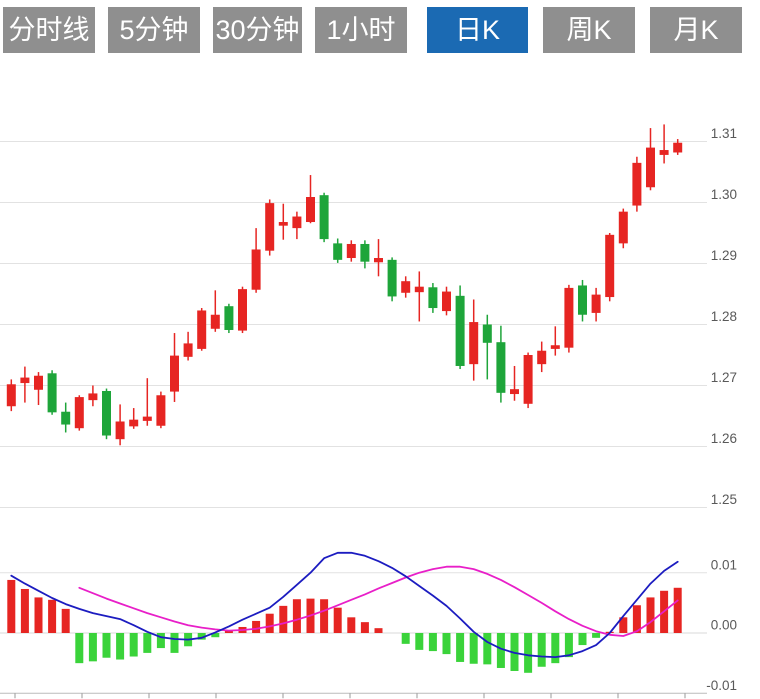 This screenshot has width=760, height=699. Describe the element at coordinates (724, 499) in the screenshot. I see `svg-text: 1.25` at that location.